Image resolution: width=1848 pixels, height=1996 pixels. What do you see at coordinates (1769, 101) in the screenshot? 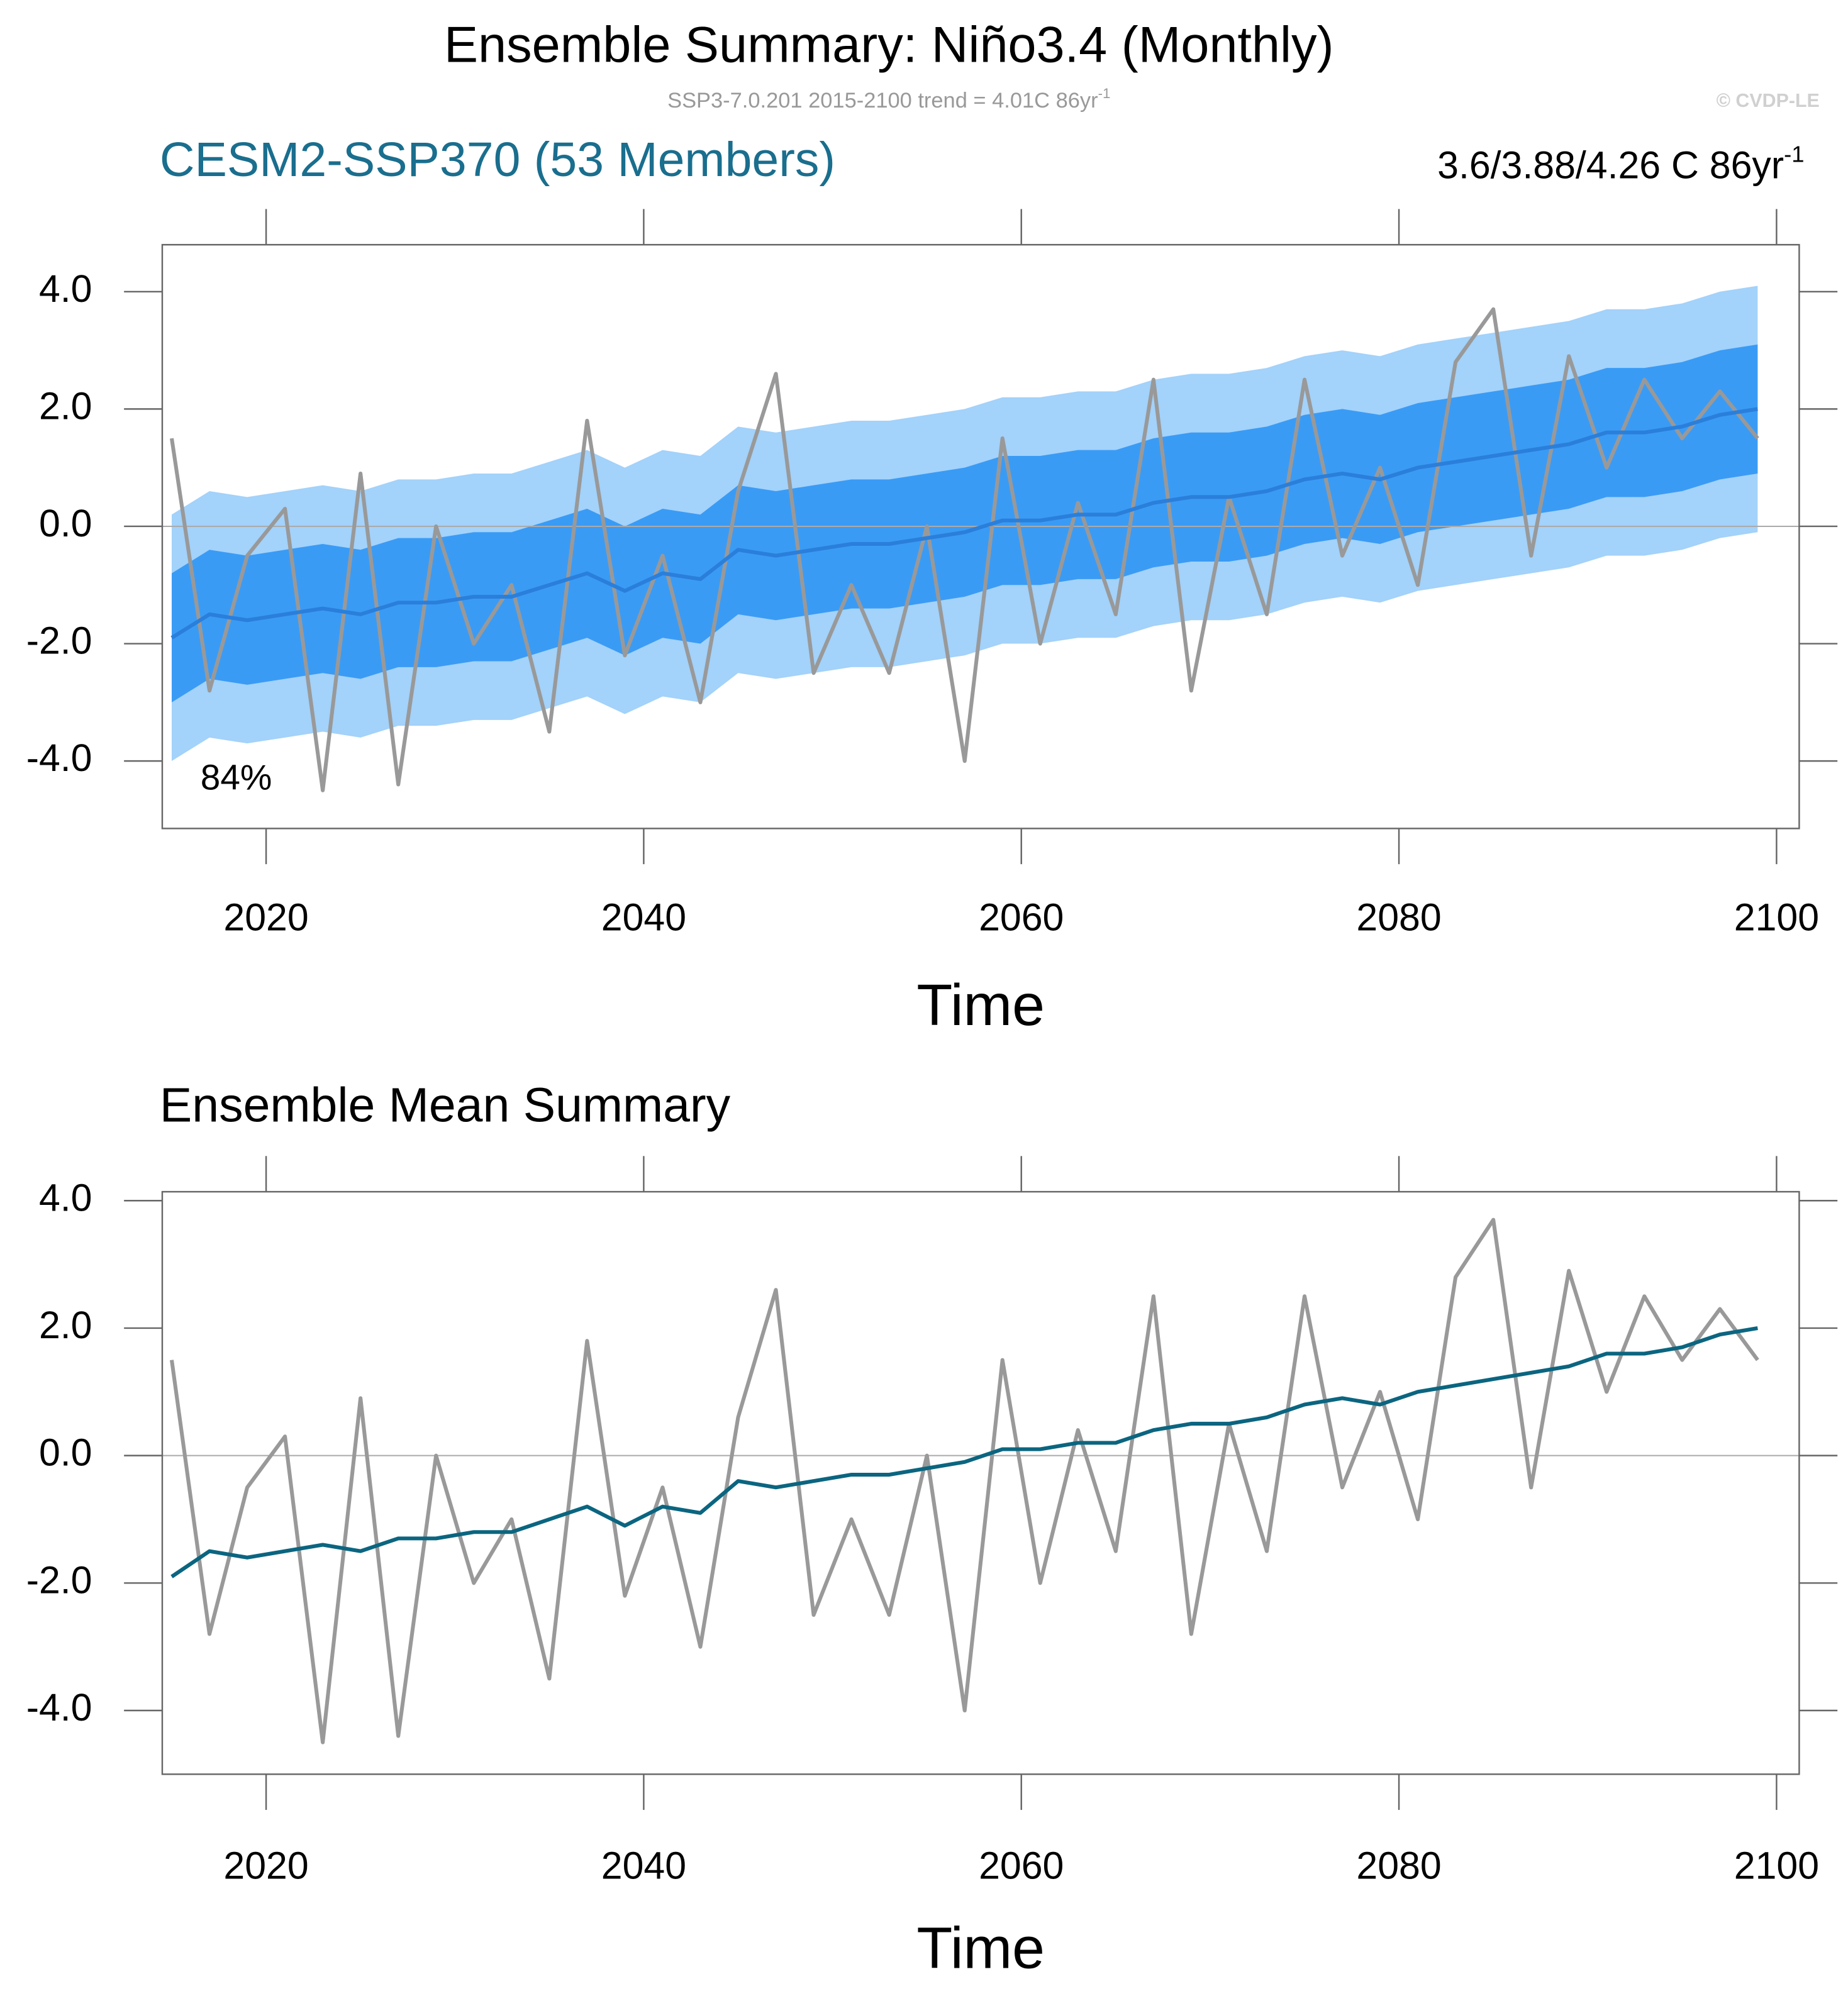
I see `credit: © CVDP-LE` at bounding box center [1769, 101].